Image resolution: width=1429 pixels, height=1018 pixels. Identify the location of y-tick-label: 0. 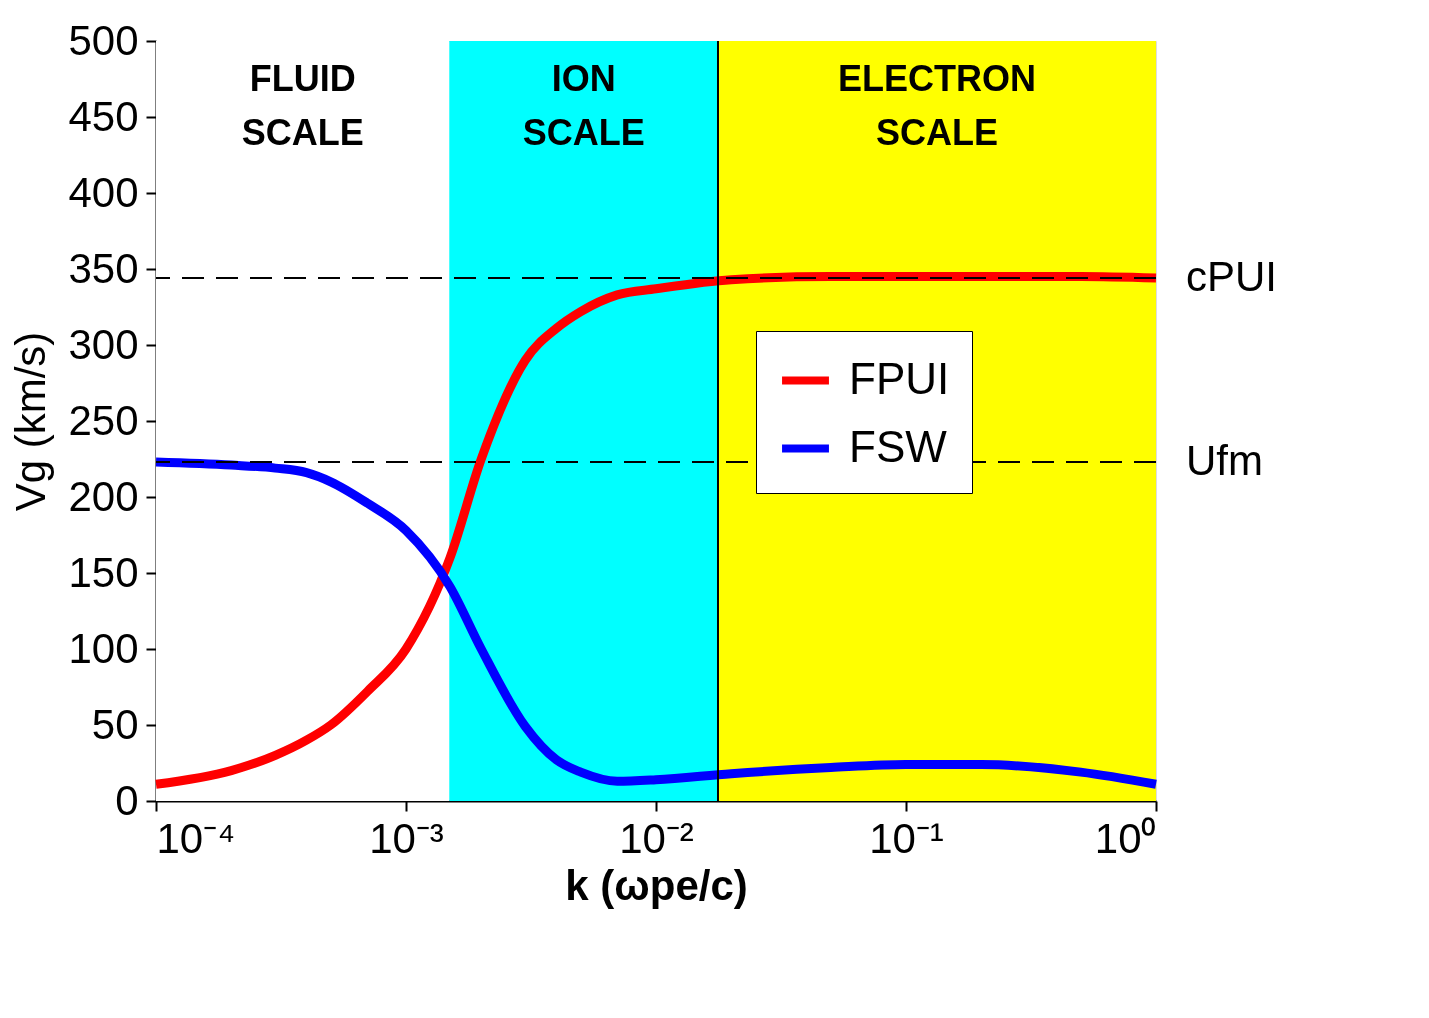
(127, 800).